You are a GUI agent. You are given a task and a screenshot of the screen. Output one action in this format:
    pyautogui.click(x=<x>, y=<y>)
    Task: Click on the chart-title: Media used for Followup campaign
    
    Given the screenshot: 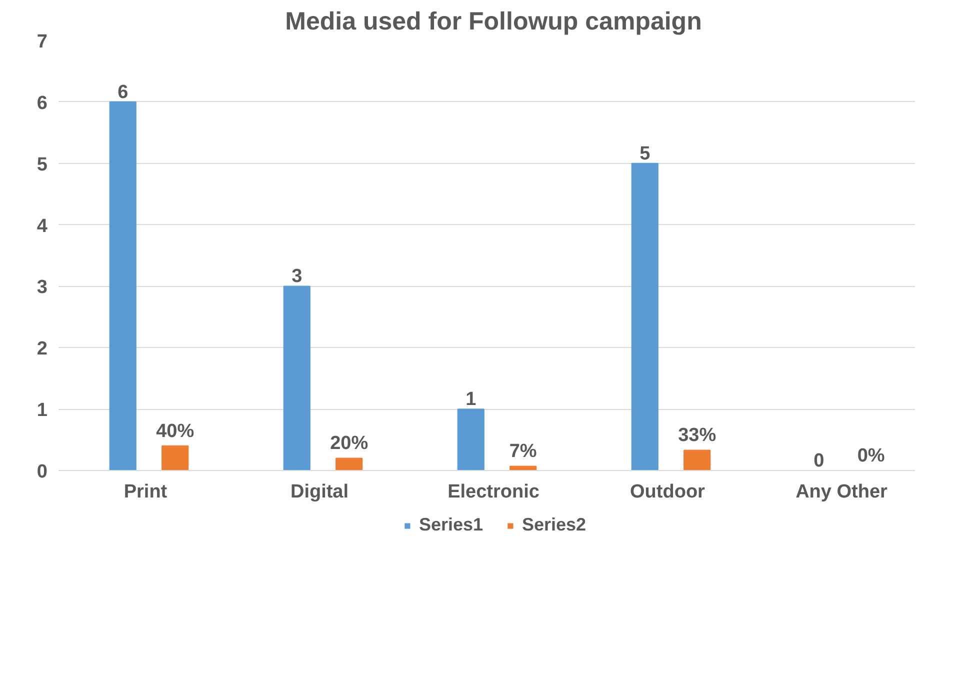 What is the action you would take?
    pyautogui.click(x=493, y=22)
    